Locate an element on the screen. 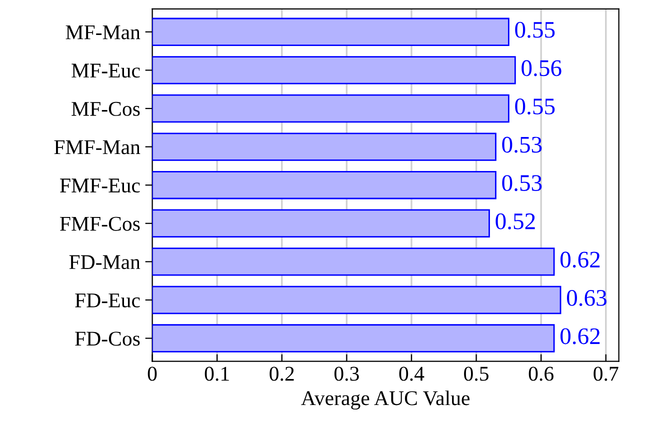  x-tick-label: 0.2 is located at coordinates (282, 373).